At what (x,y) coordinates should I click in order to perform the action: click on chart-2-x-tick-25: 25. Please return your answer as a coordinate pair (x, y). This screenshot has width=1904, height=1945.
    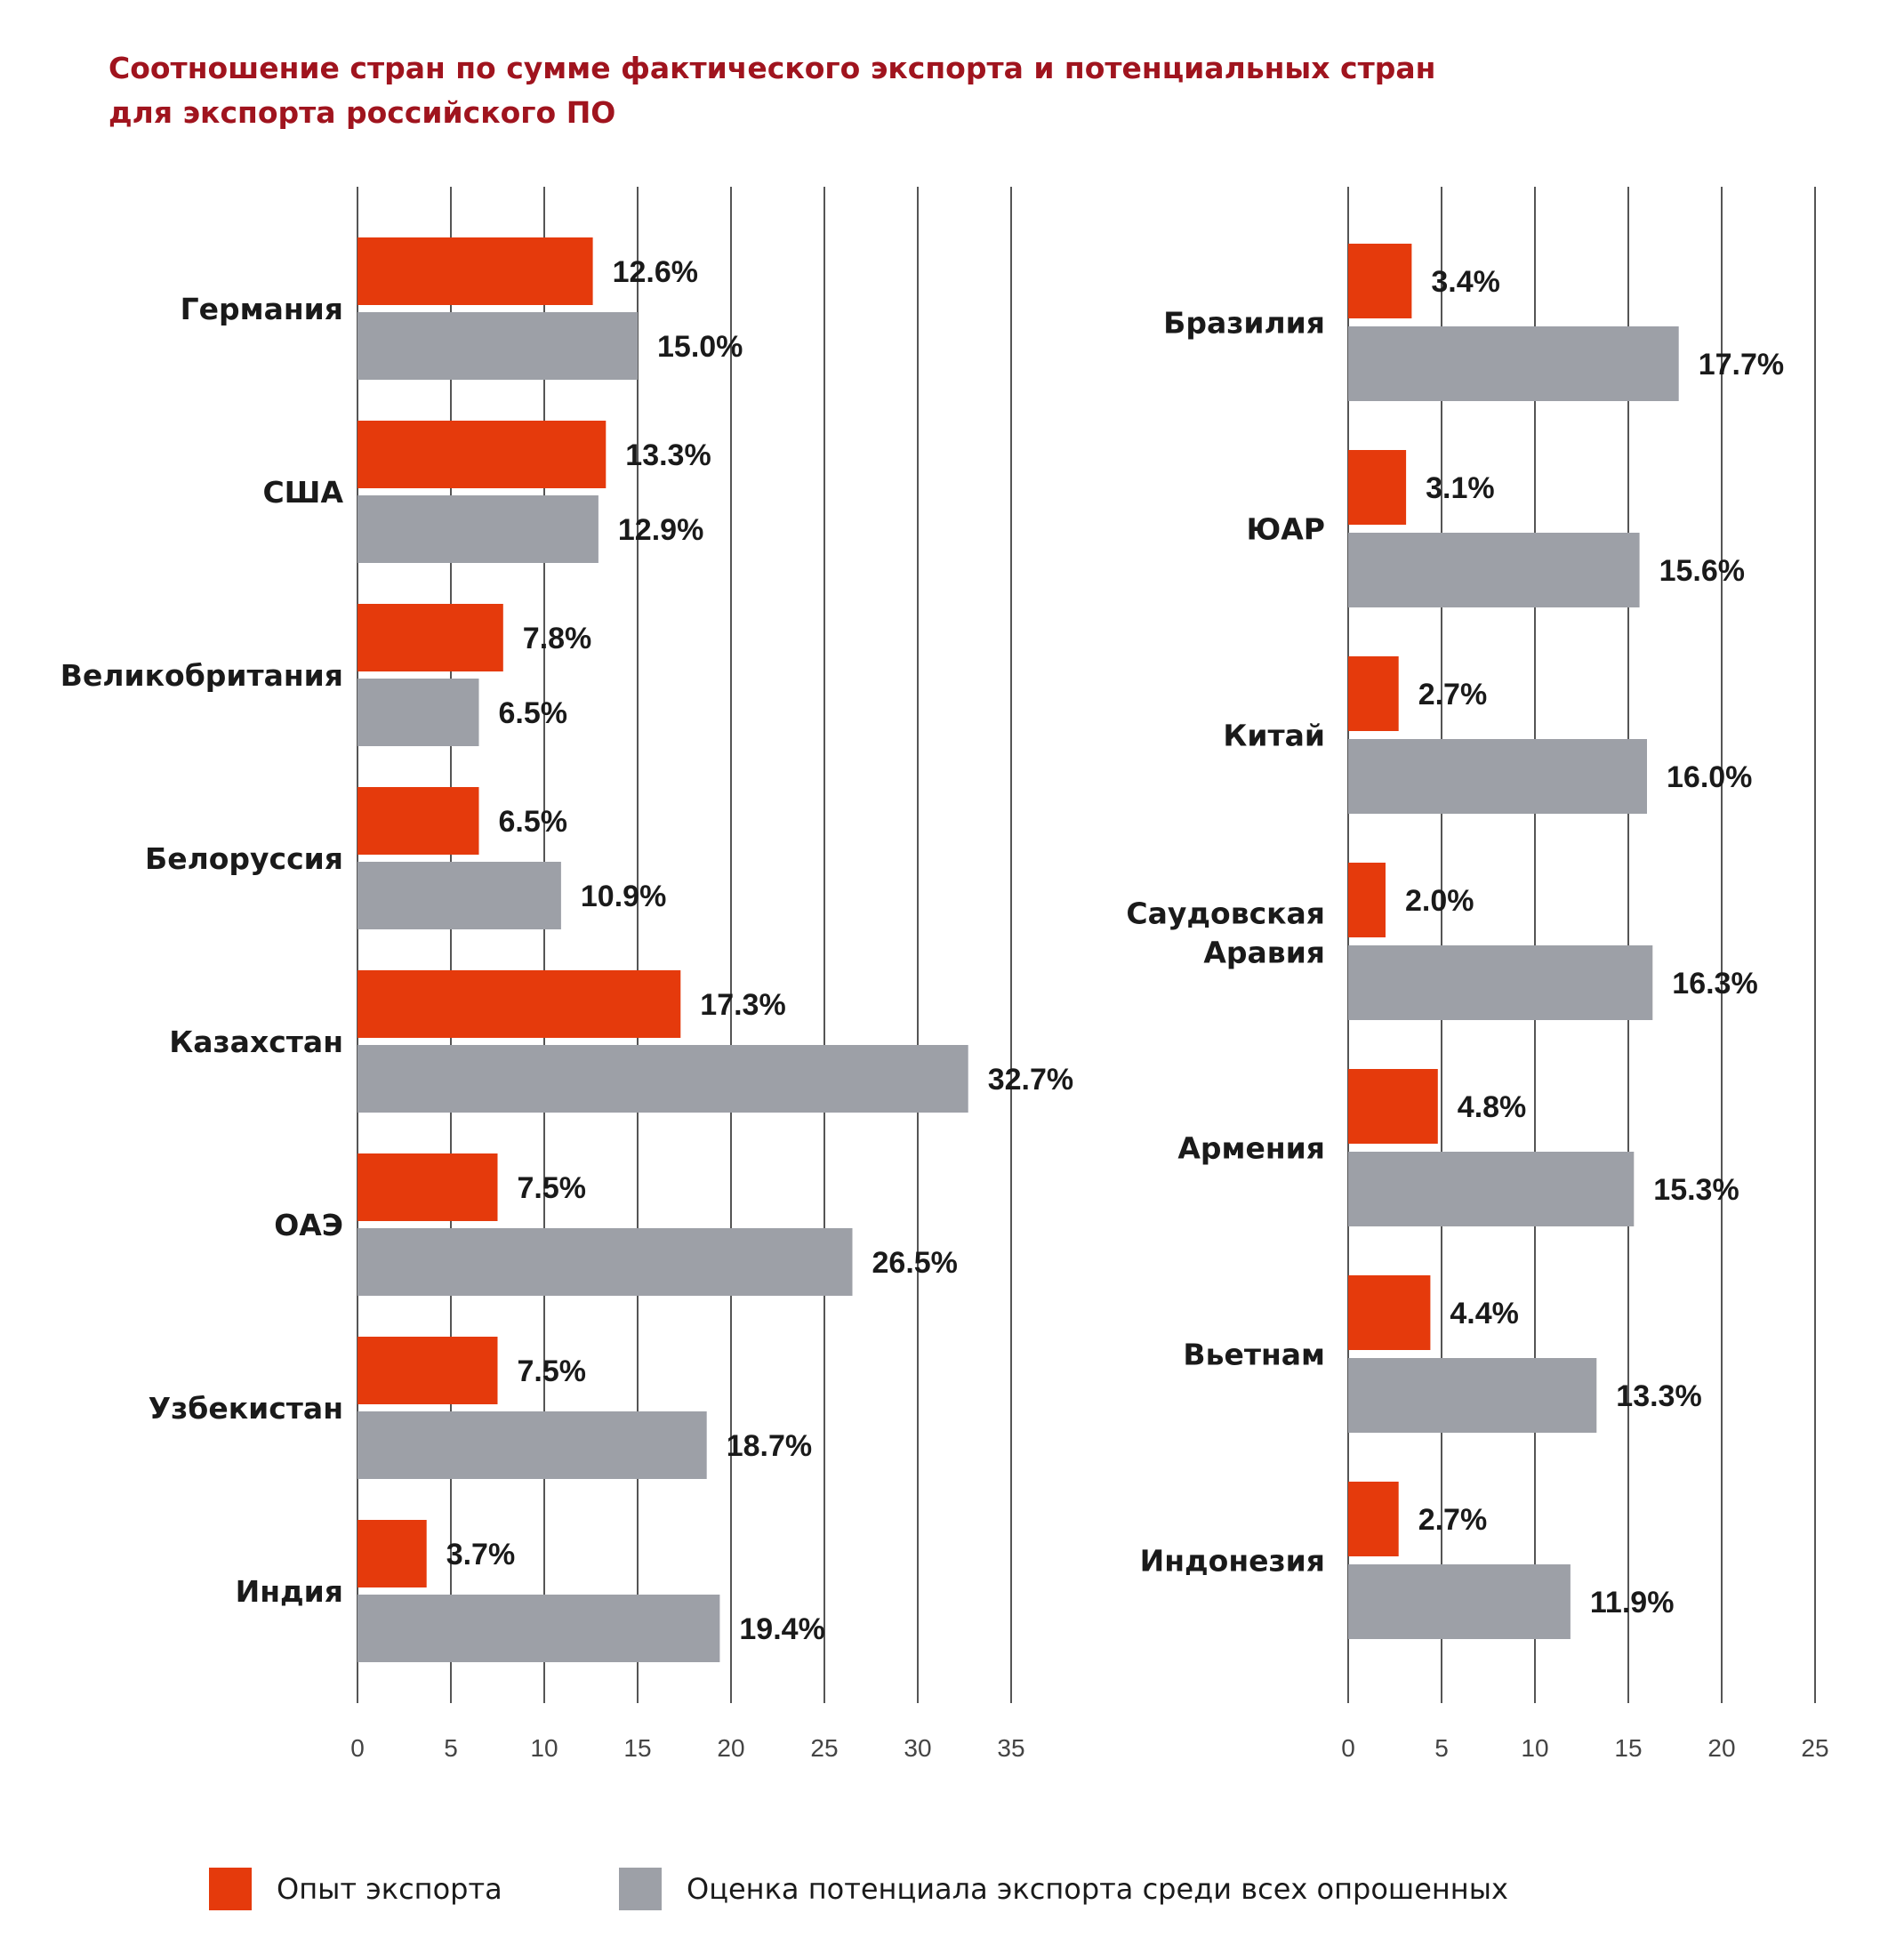
    Looking at the image, I should click on (1814, 1748).